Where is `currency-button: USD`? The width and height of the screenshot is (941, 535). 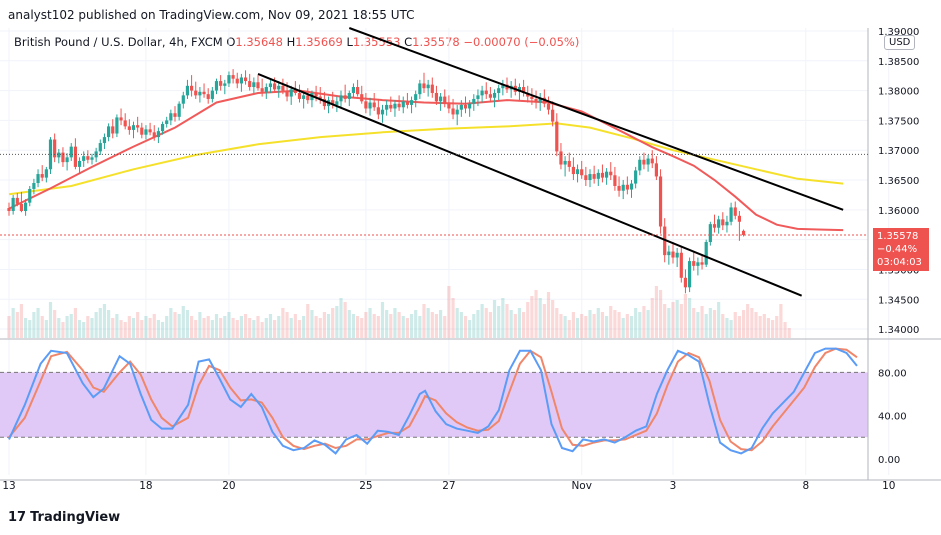
currency-button: USD is located at coordinates (900, 42).